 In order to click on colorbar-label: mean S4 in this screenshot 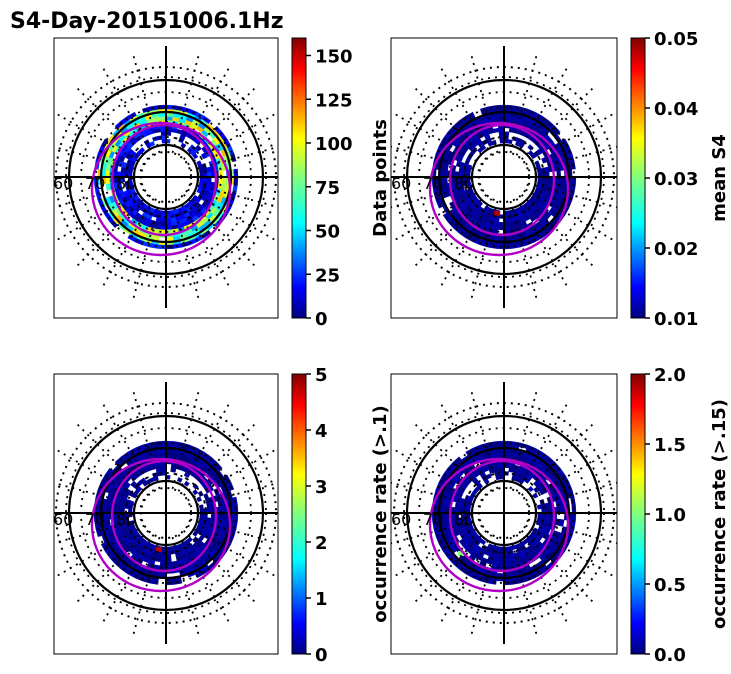, I will do `click(719, 178)`.